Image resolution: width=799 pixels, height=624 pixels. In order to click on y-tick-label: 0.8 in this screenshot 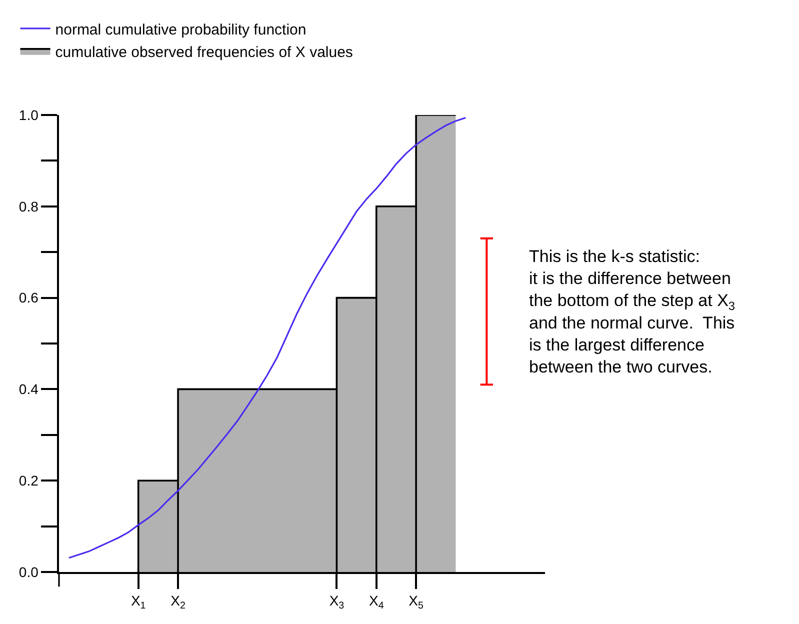, I will do `click(28, 206)`.